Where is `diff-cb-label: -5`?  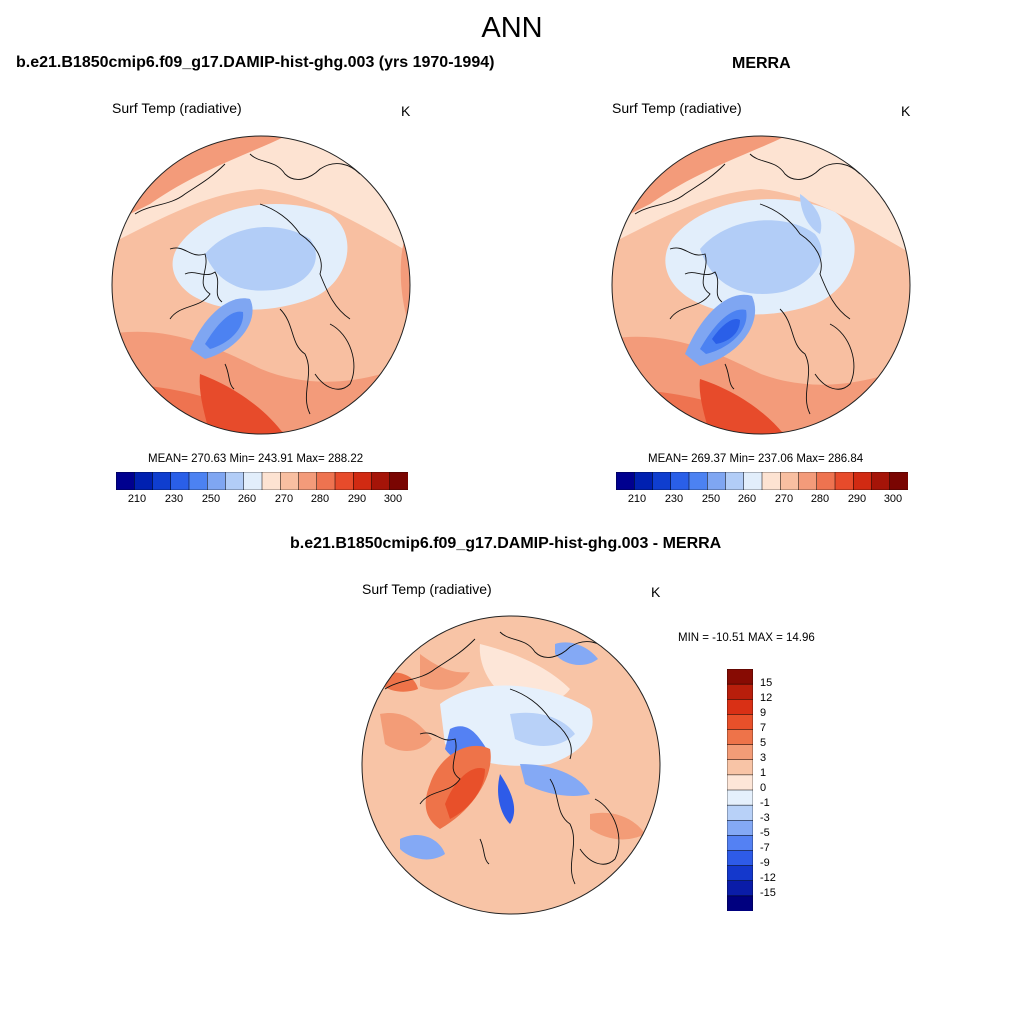
diff-cb-label: -5 is located at coordinates (765, 833).